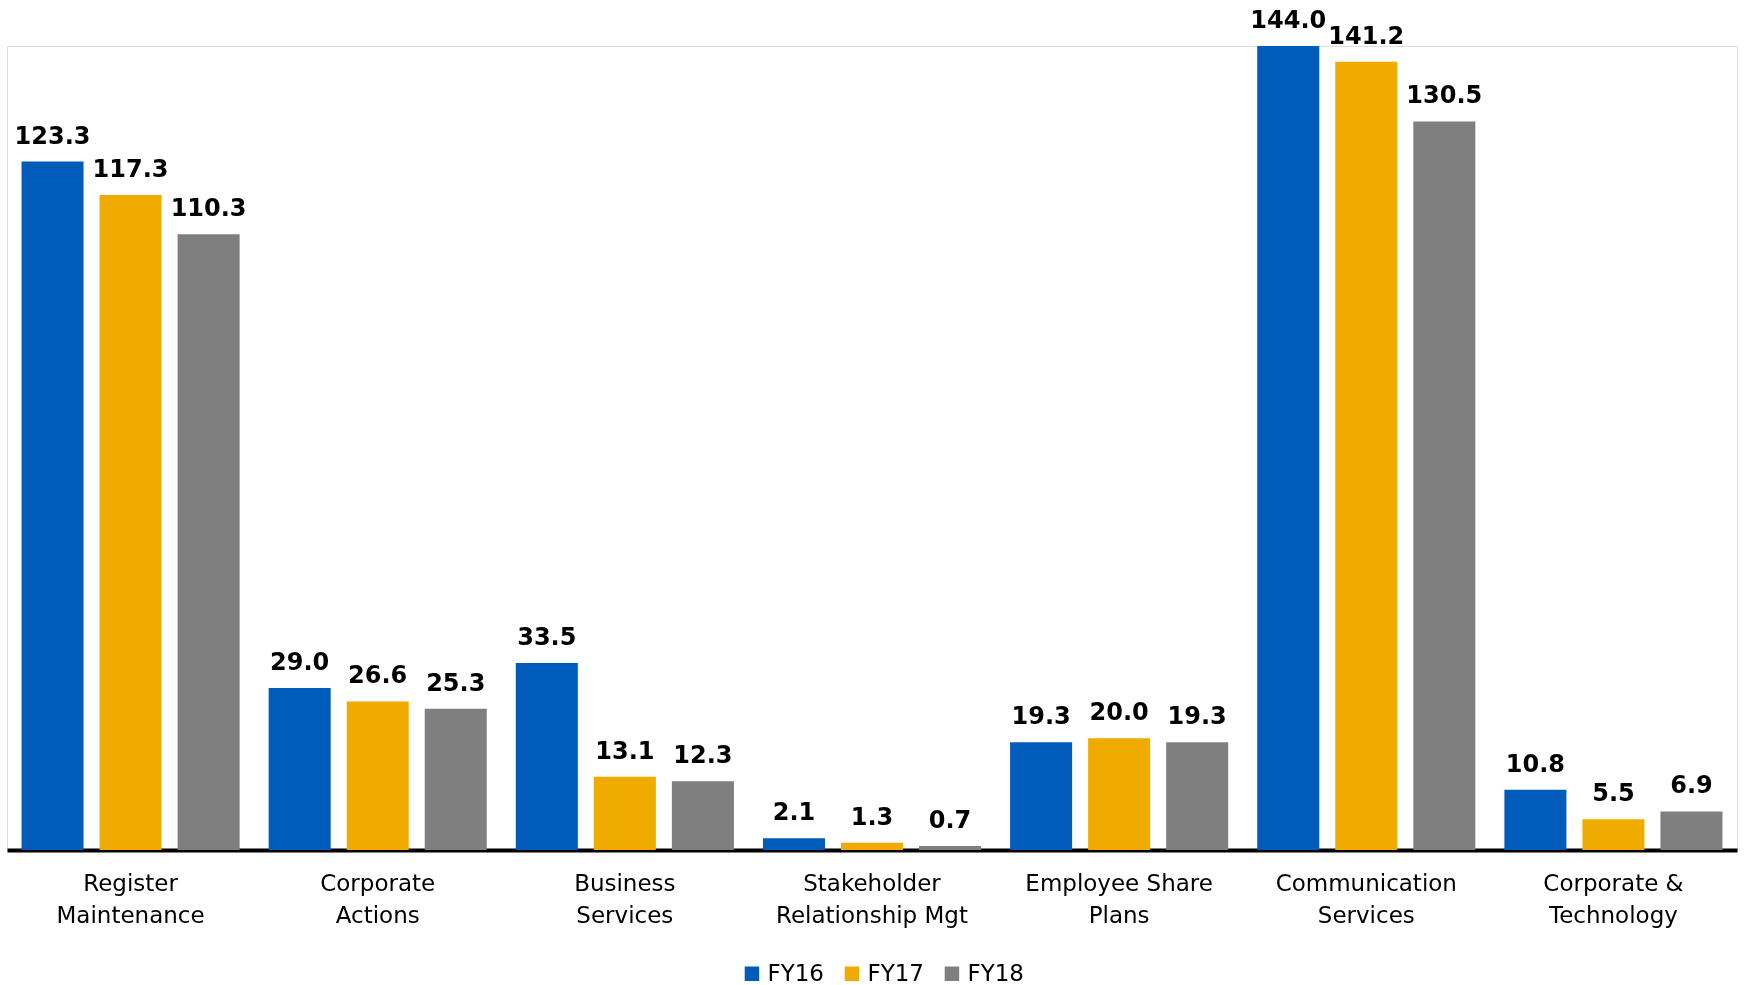 Image resolution: width=1744 pixels, height=985 pixels. What do you see at coordinates (1119, 898) in the screenshot?
I see `x-tick-label: Employee Share Plans` at bounding box center [1119, 898].